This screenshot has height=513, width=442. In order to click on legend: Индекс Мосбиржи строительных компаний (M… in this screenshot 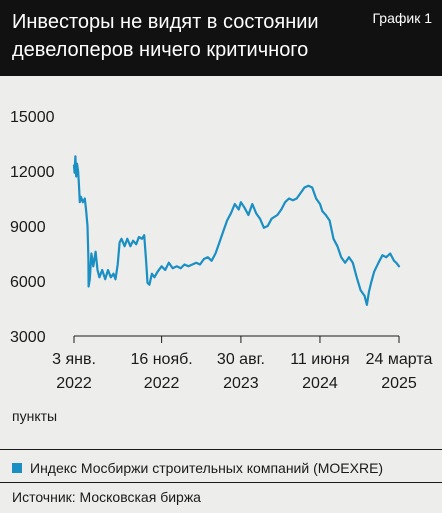, I will do `click(197, 468)`.